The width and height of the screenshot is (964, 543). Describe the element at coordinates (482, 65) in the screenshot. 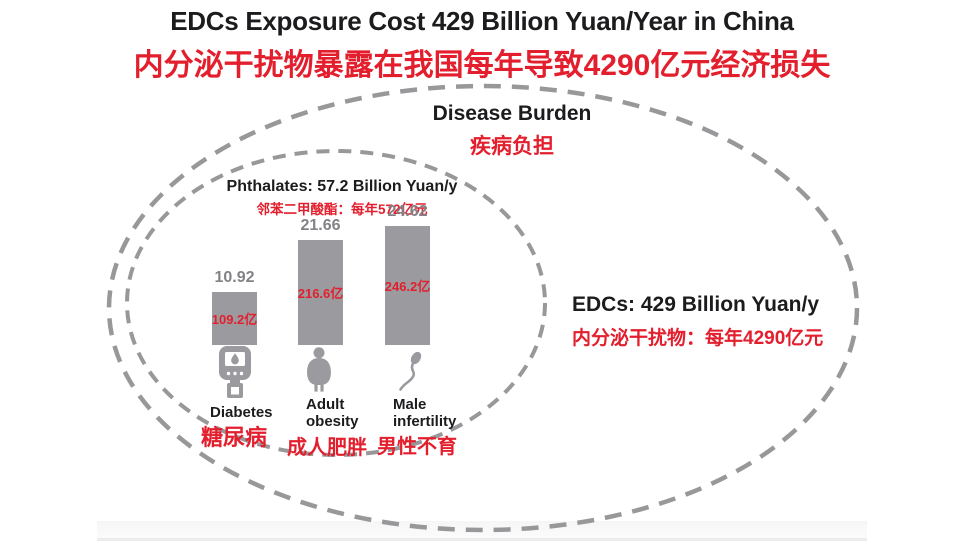

I see `slide-title-zh: 内分泌干扰物暴露在我国每年导致4290亿元经济损失` at that location.